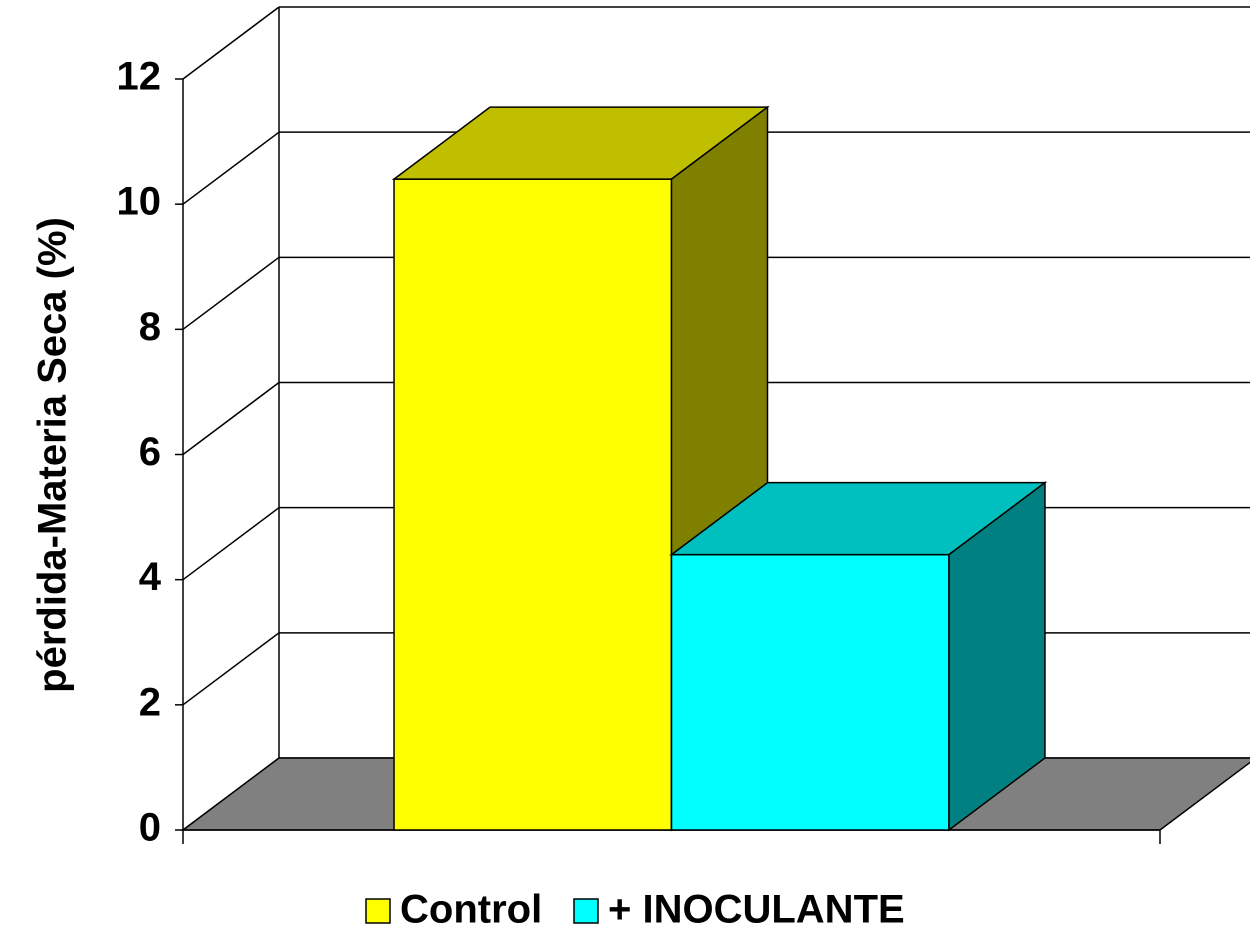 Image resolution: width=1250 pixels, height=927 pixels. What do you see at coordinates (471, 907) in the screenshot?
I see `legend-label: Control` at bounding box center [471, 907].